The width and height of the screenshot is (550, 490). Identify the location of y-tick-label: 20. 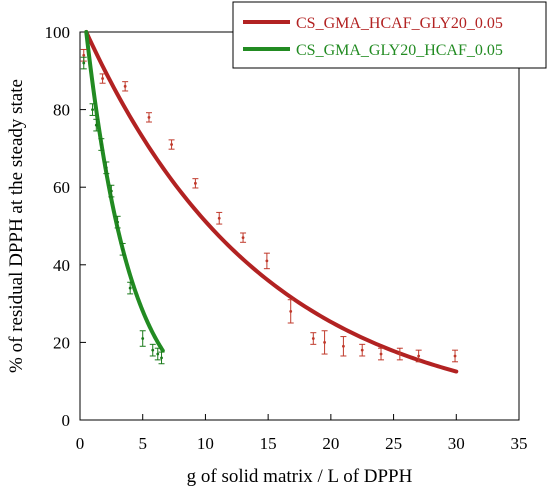
(61, 342).